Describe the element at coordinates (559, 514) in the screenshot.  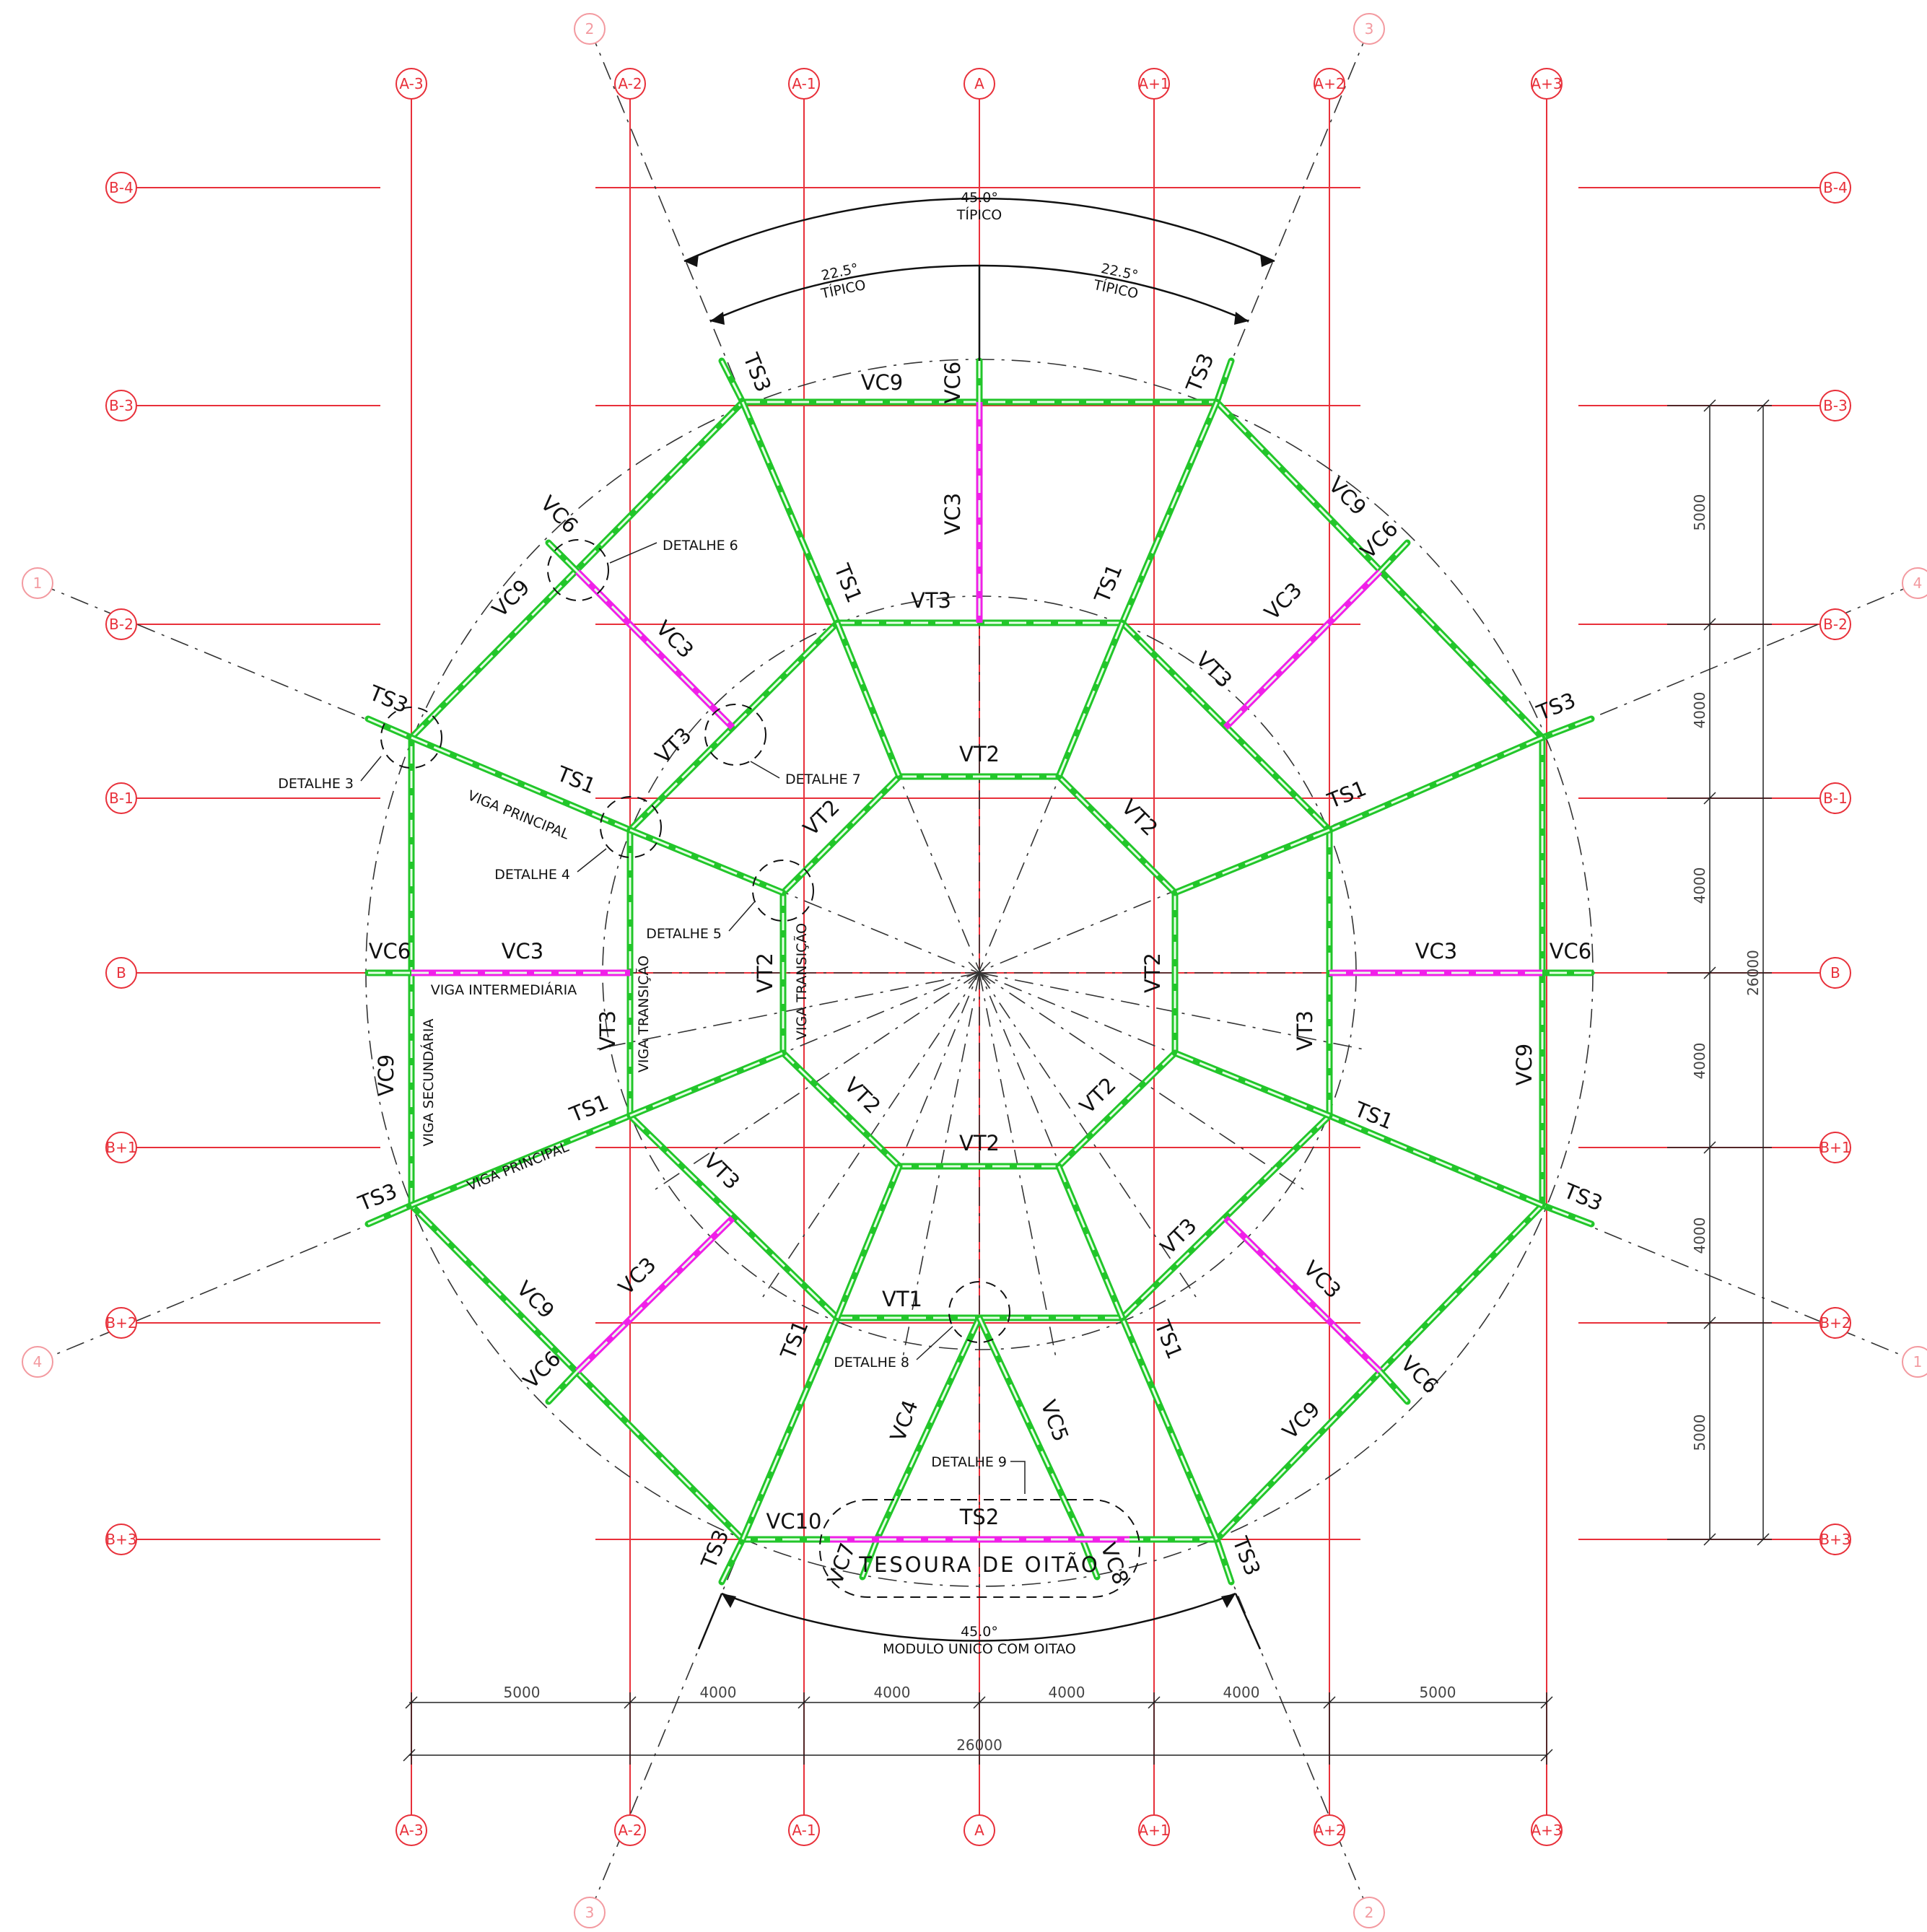
I see `beam-label-vc6: VC6` at that location.